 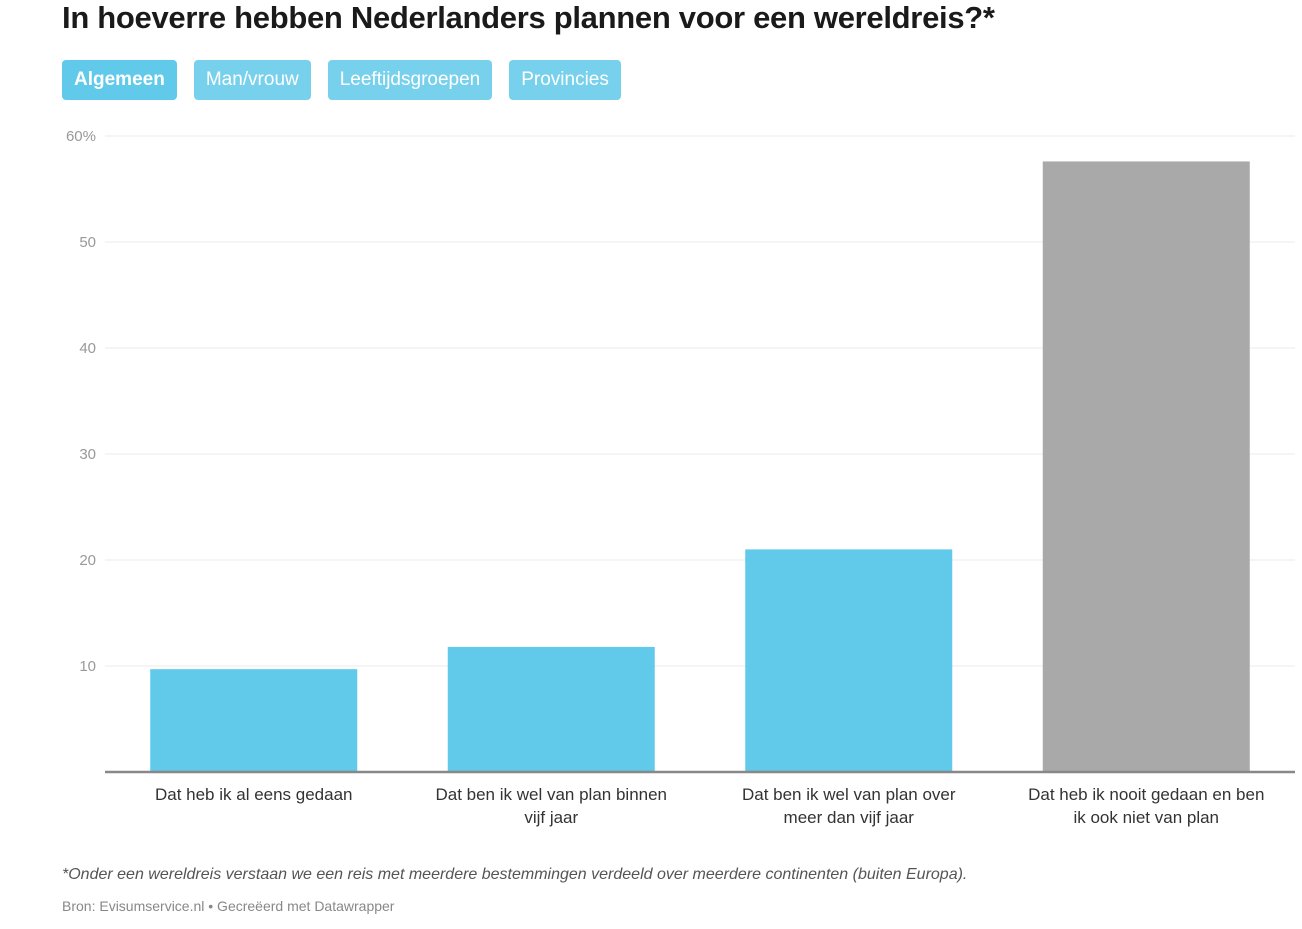 What do you see at coordinates (87, 454) in the screenshot?
I see `y-tick-label: 30` at bounding box center [87, 454].